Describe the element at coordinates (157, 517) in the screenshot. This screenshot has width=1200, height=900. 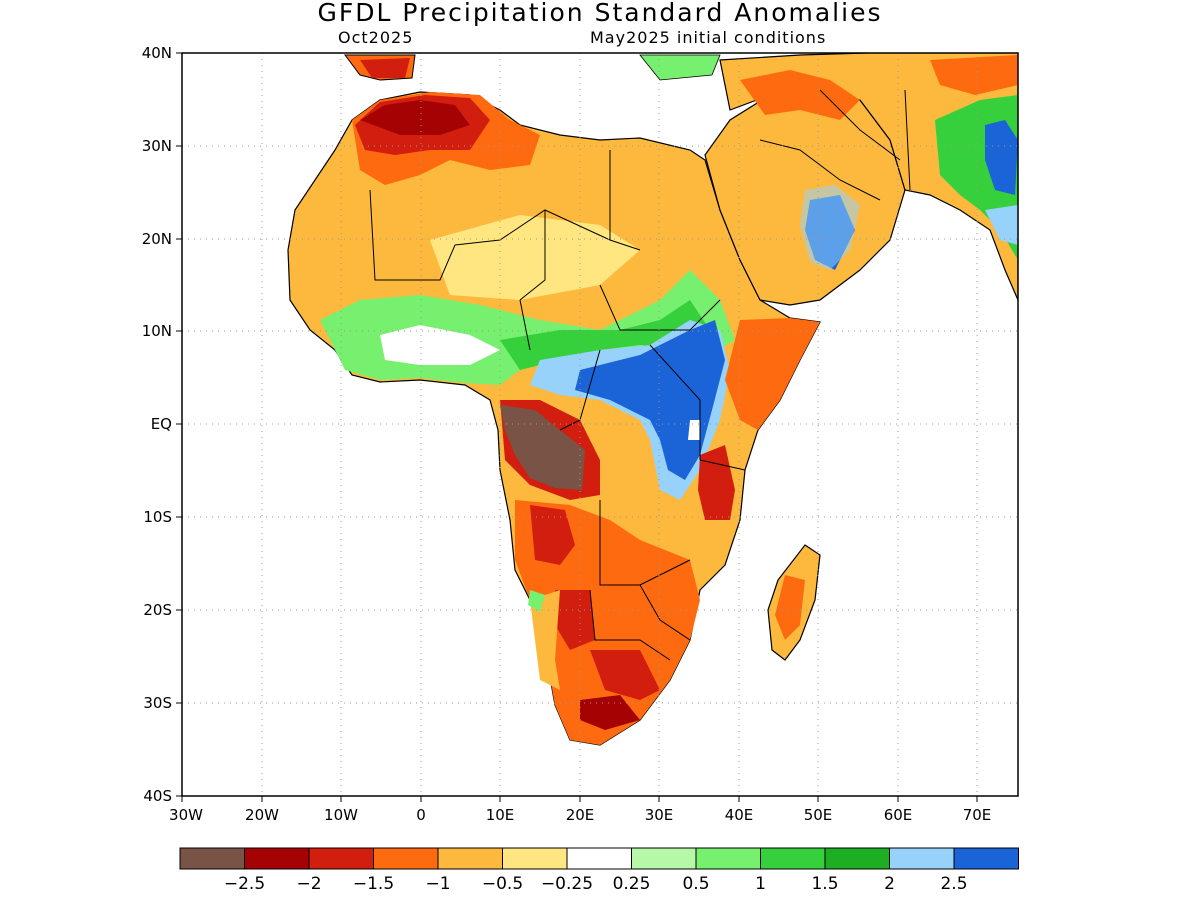
I see `y-tick-label: 10S` at that location.